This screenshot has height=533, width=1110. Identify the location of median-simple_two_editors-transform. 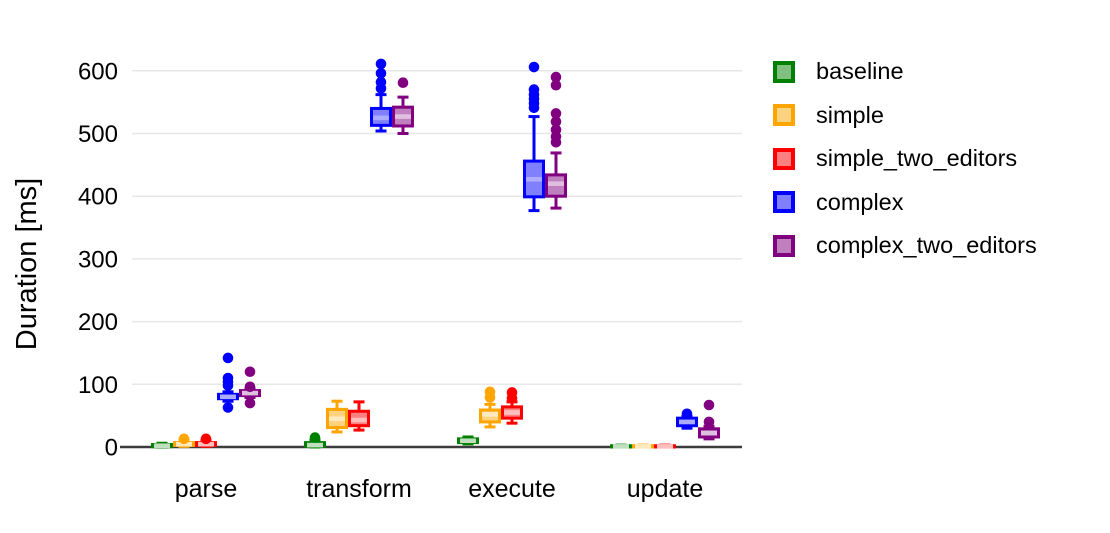
(359, 420).